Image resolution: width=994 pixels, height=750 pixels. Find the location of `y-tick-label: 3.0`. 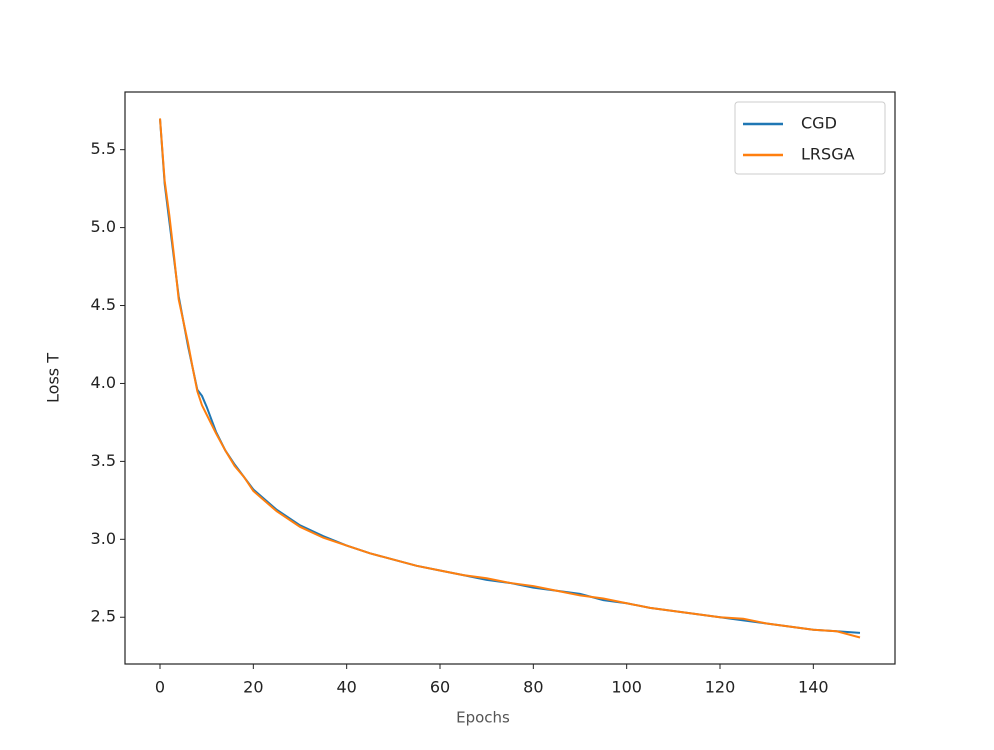

y-tick-label: 3.0 is located at coordinates (103, 538).